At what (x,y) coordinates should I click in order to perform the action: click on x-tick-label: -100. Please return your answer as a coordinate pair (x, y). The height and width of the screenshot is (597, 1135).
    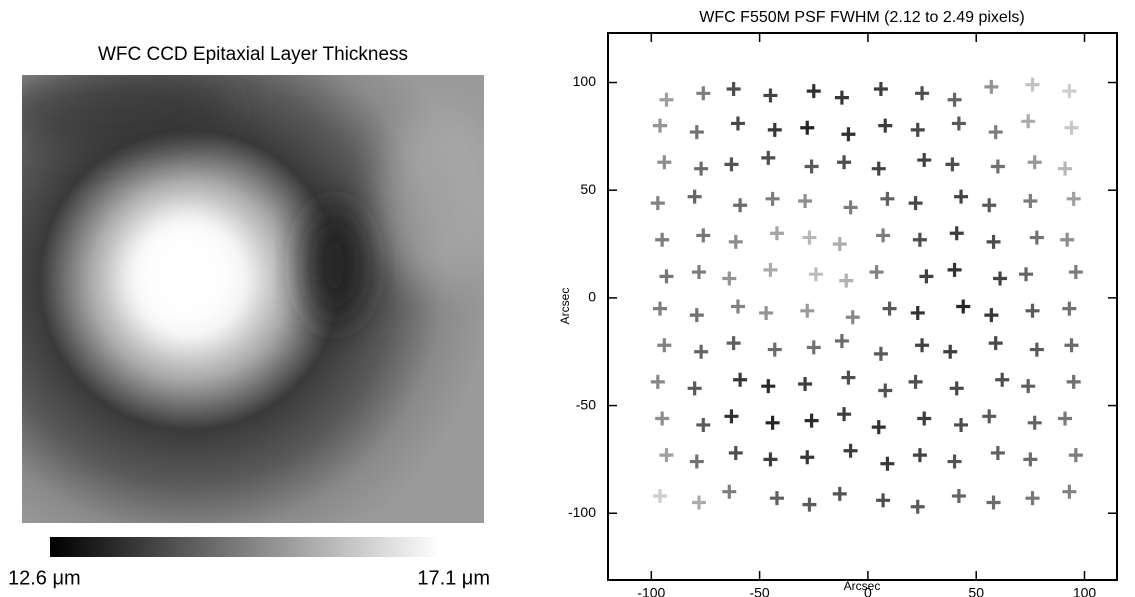
    Looking at the image, I should click on (651, 591).